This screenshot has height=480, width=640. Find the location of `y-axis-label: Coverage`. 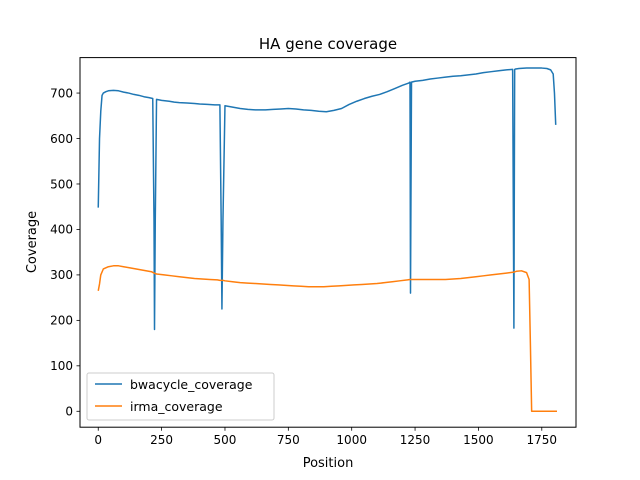

y-axis-label: Coverage is located at coordinates (32, 242).